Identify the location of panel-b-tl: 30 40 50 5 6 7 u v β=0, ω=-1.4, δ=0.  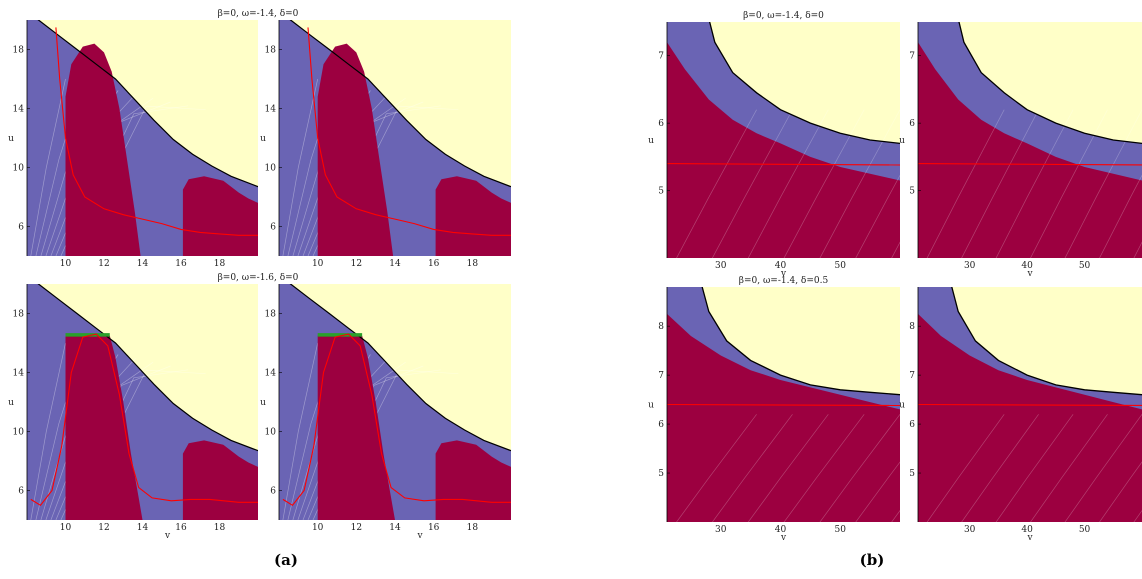
(774, 145).